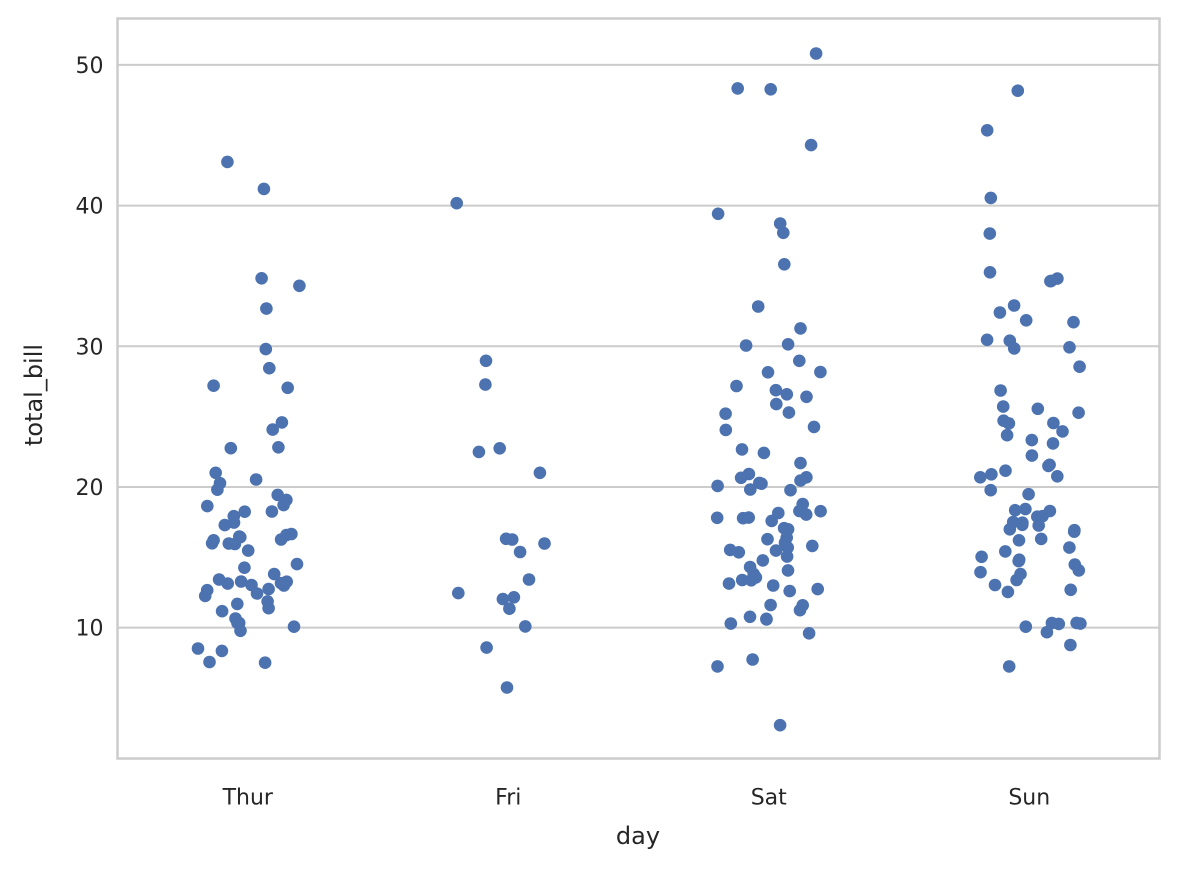 The image size is (1177, 870). I want to click on x-tick-label-sun: Sun, so click(1029, 798).